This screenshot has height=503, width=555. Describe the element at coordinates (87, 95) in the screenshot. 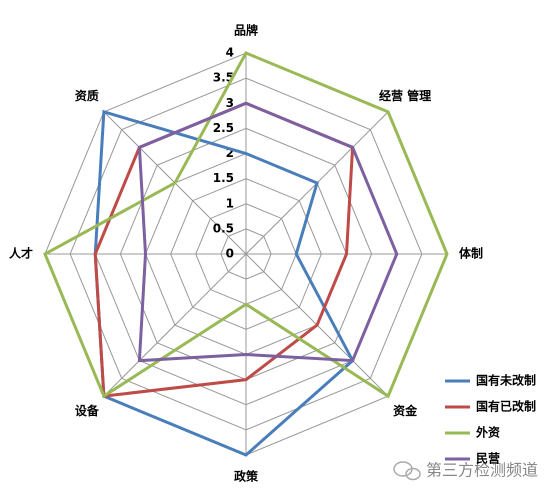

I see `category-label: 资质` at that location.